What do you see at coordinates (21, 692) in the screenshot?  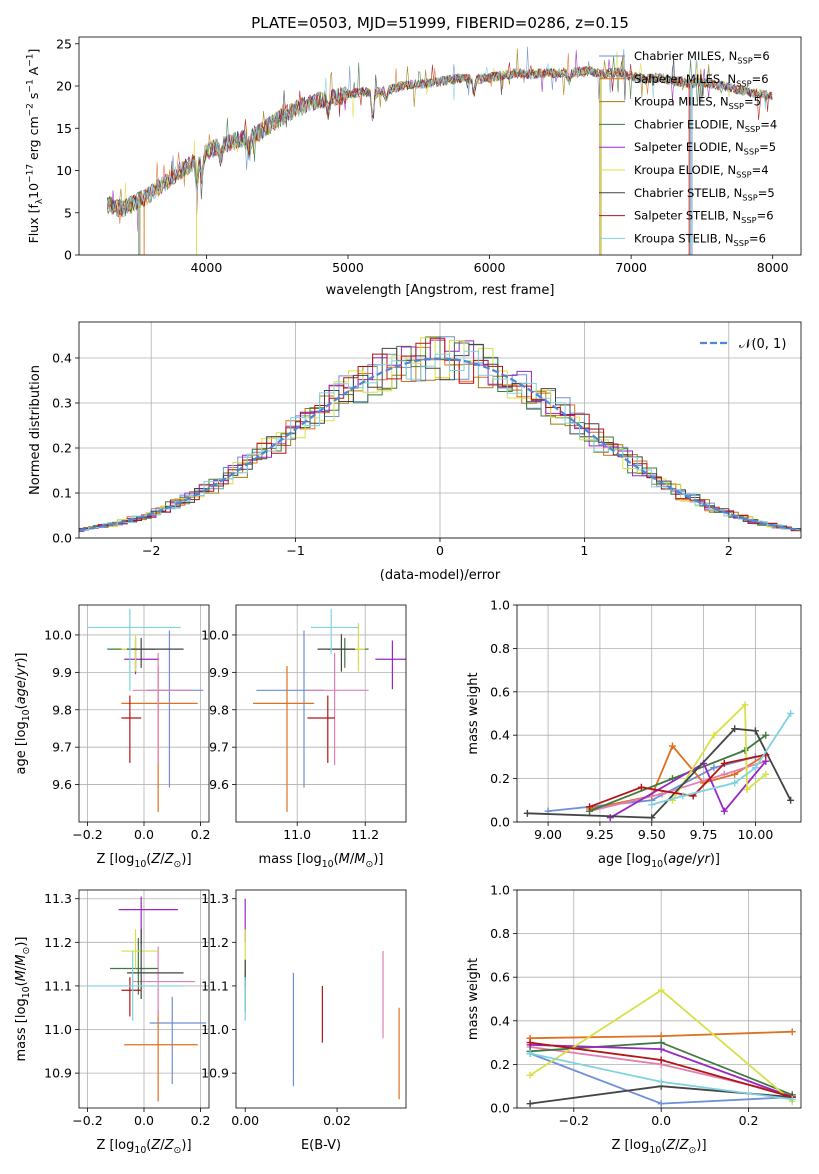 I see `y-axis-label-part: age` at bounding box center [21, 692].